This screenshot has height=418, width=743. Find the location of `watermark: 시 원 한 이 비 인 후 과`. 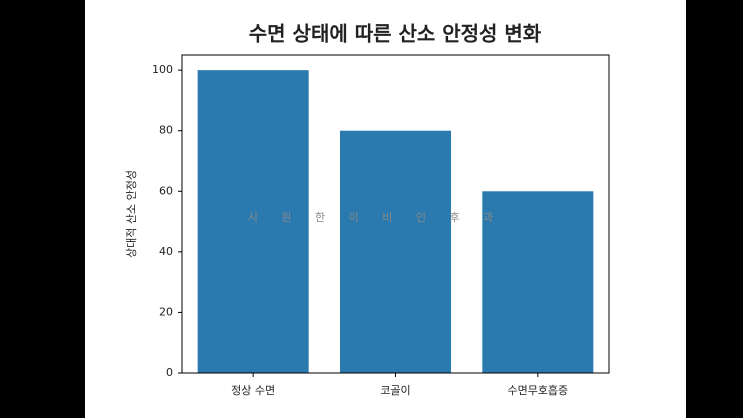

watermark: 시 원 한 이 비 인 후 과 is located at coordinates (375, 217).